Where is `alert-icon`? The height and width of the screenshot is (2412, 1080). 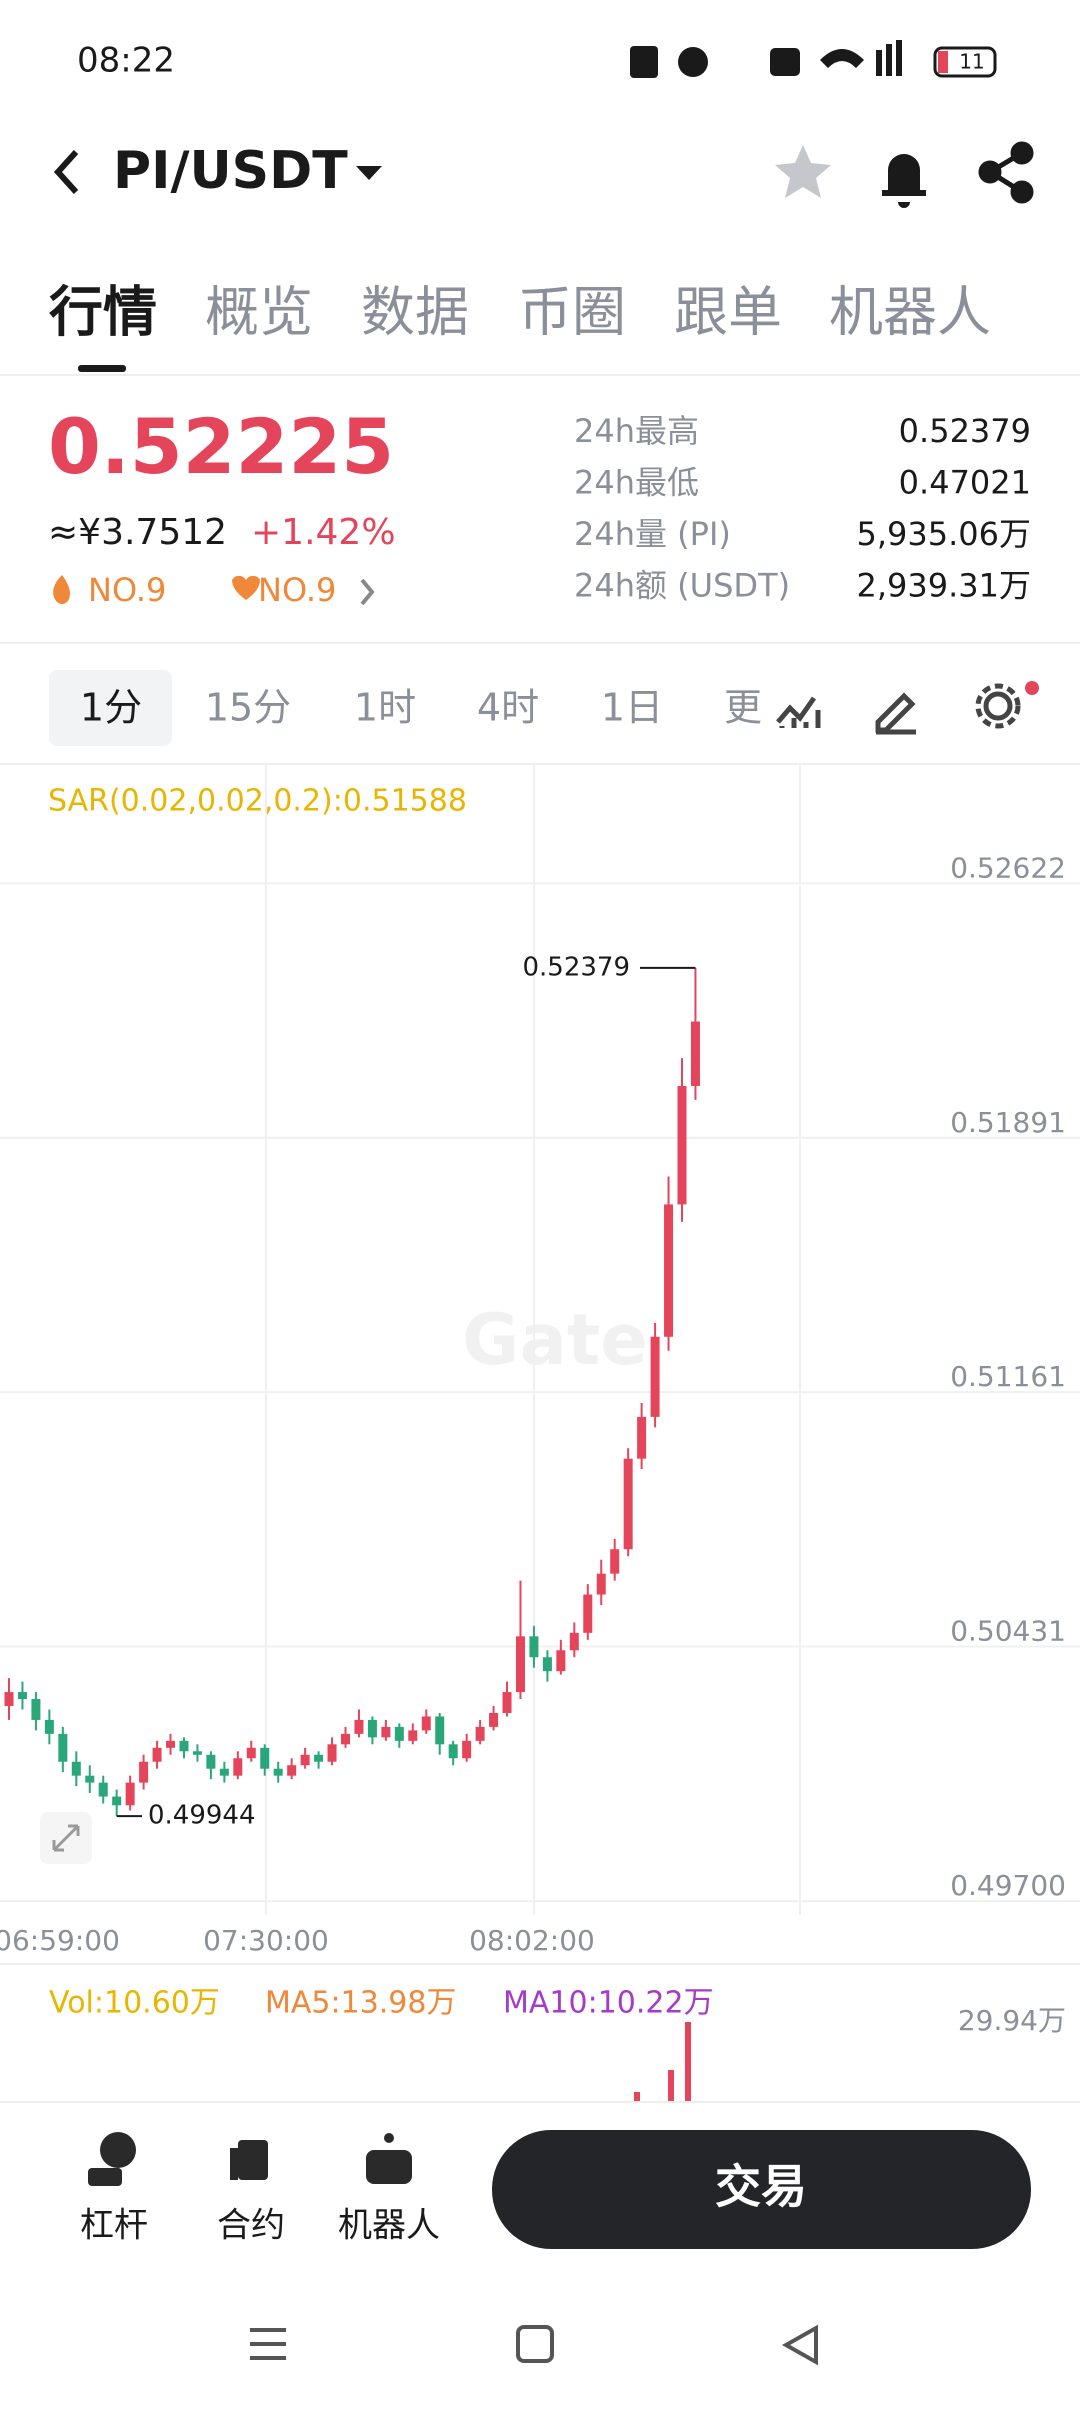
alert-icon is located at coordinates (904, 181).